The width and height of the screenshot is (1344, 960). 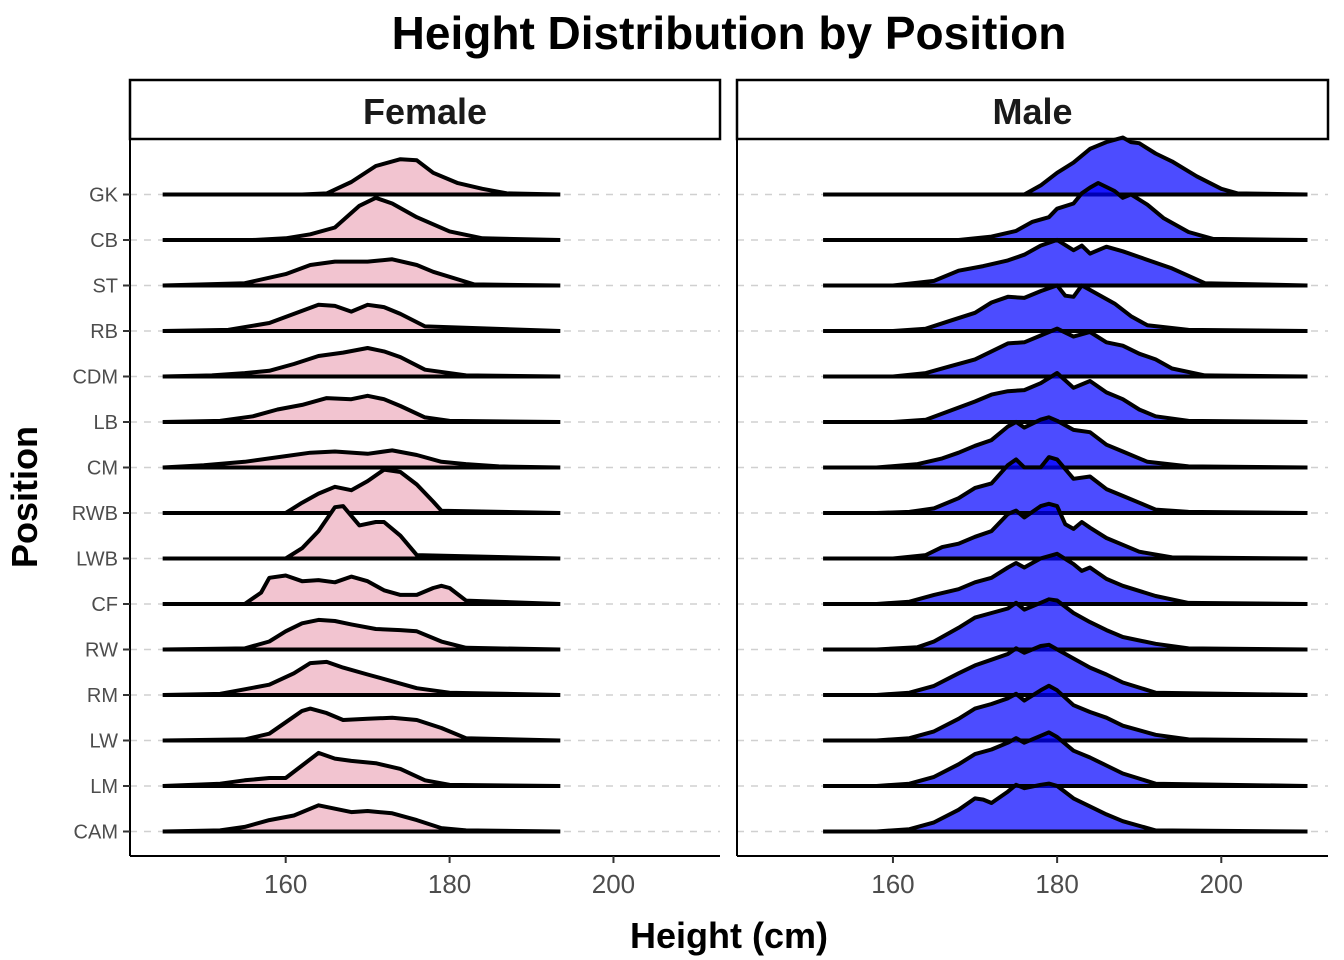 I want to click on ridge-outline-female-st, so click(x=361, y=272).